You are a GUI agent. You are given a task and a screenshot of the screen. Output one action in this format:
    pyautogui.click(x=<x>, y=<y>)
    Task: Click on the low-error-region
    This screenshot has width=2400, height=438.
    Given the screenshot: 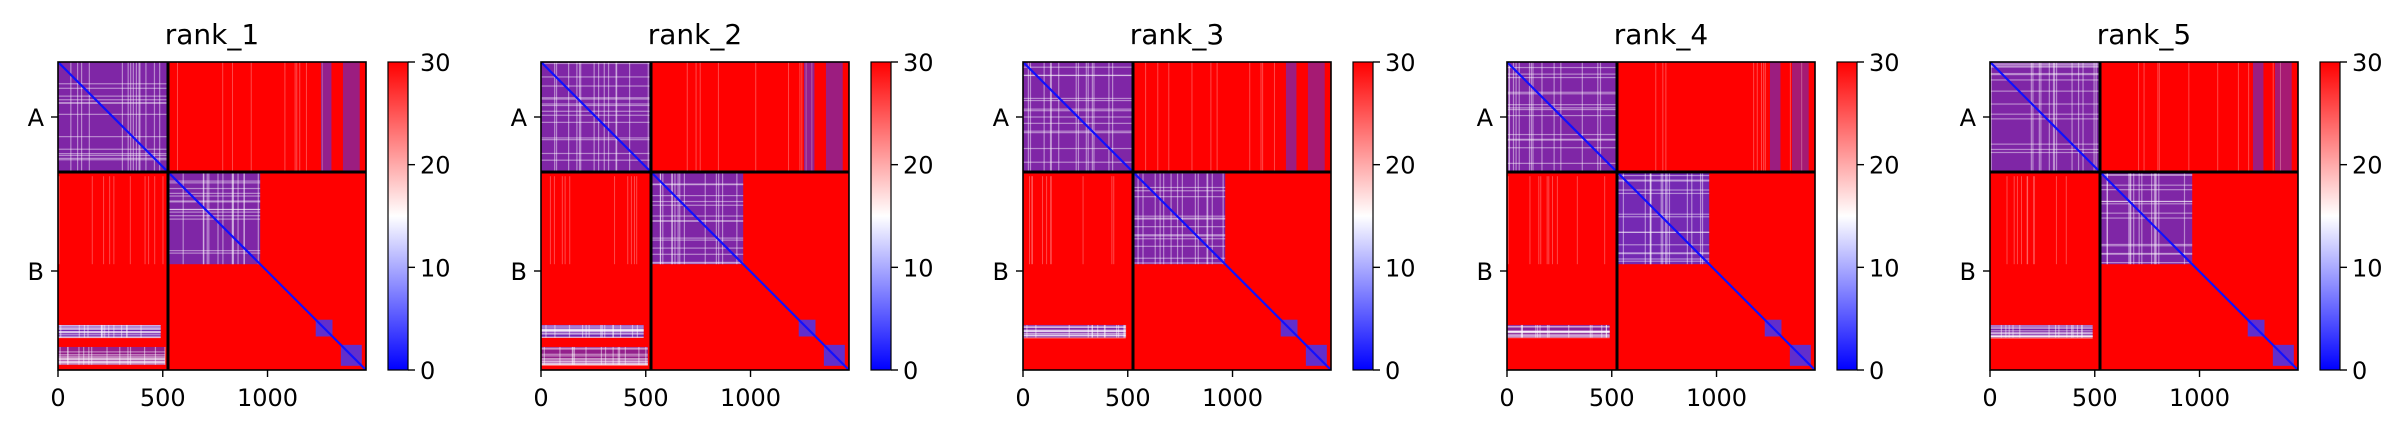 What is the action you would take?
    pyautogui.click(x=809, y=117)
    